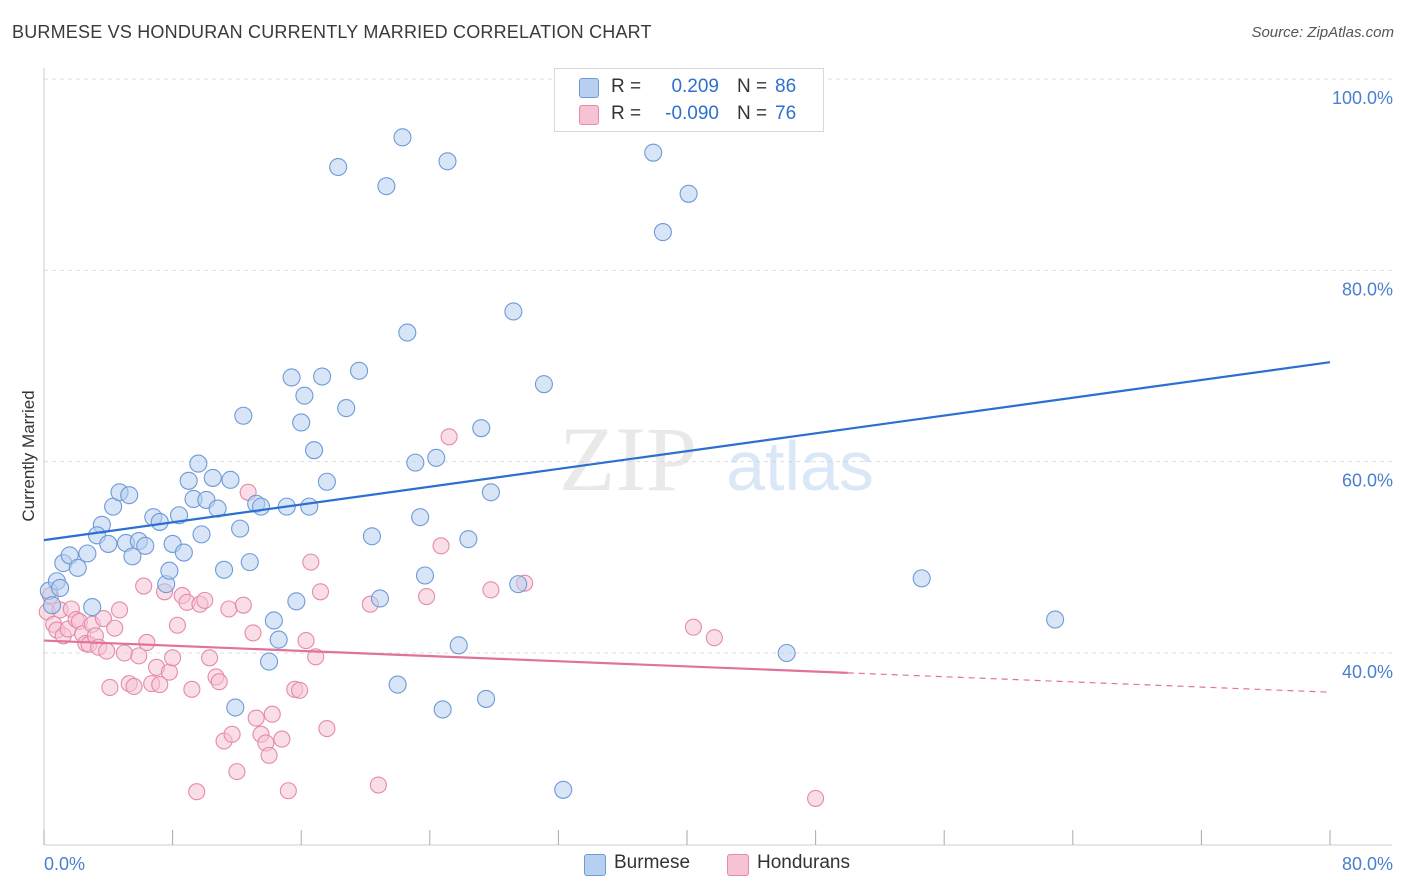 Image resolution: width=1406 pixels, height=892 pixels. Describe the element at coordinates (695, 86) in the screenshot. I see `r-value: 0.209` at that location.